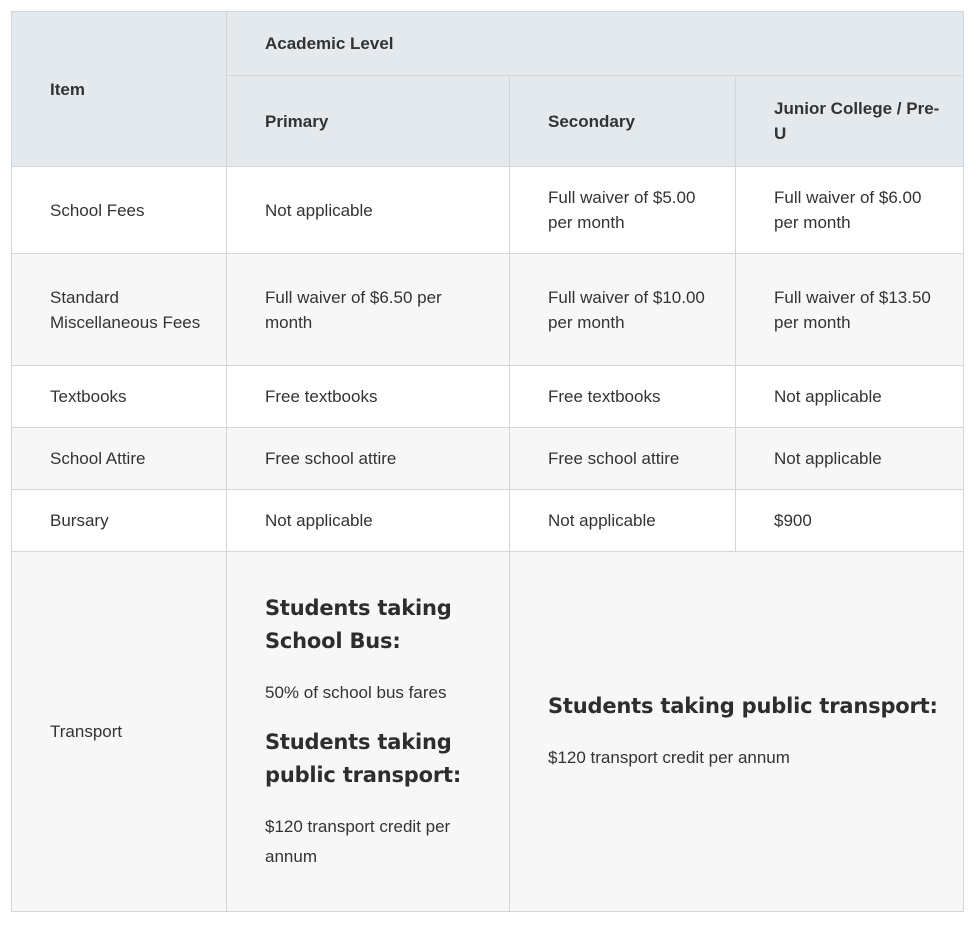  I want to click on cell-school-fees-primary: Not applicable, so click(368, 210).